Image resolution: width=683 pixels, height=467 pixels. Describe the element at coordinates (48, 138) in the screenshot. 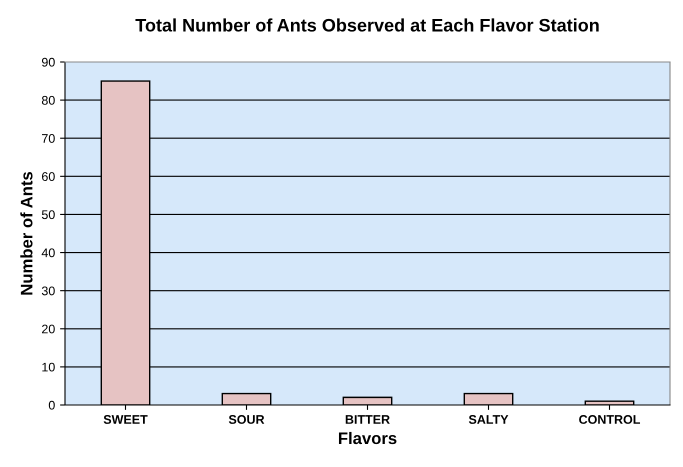

I see `y-tick-label: 70` at that location.